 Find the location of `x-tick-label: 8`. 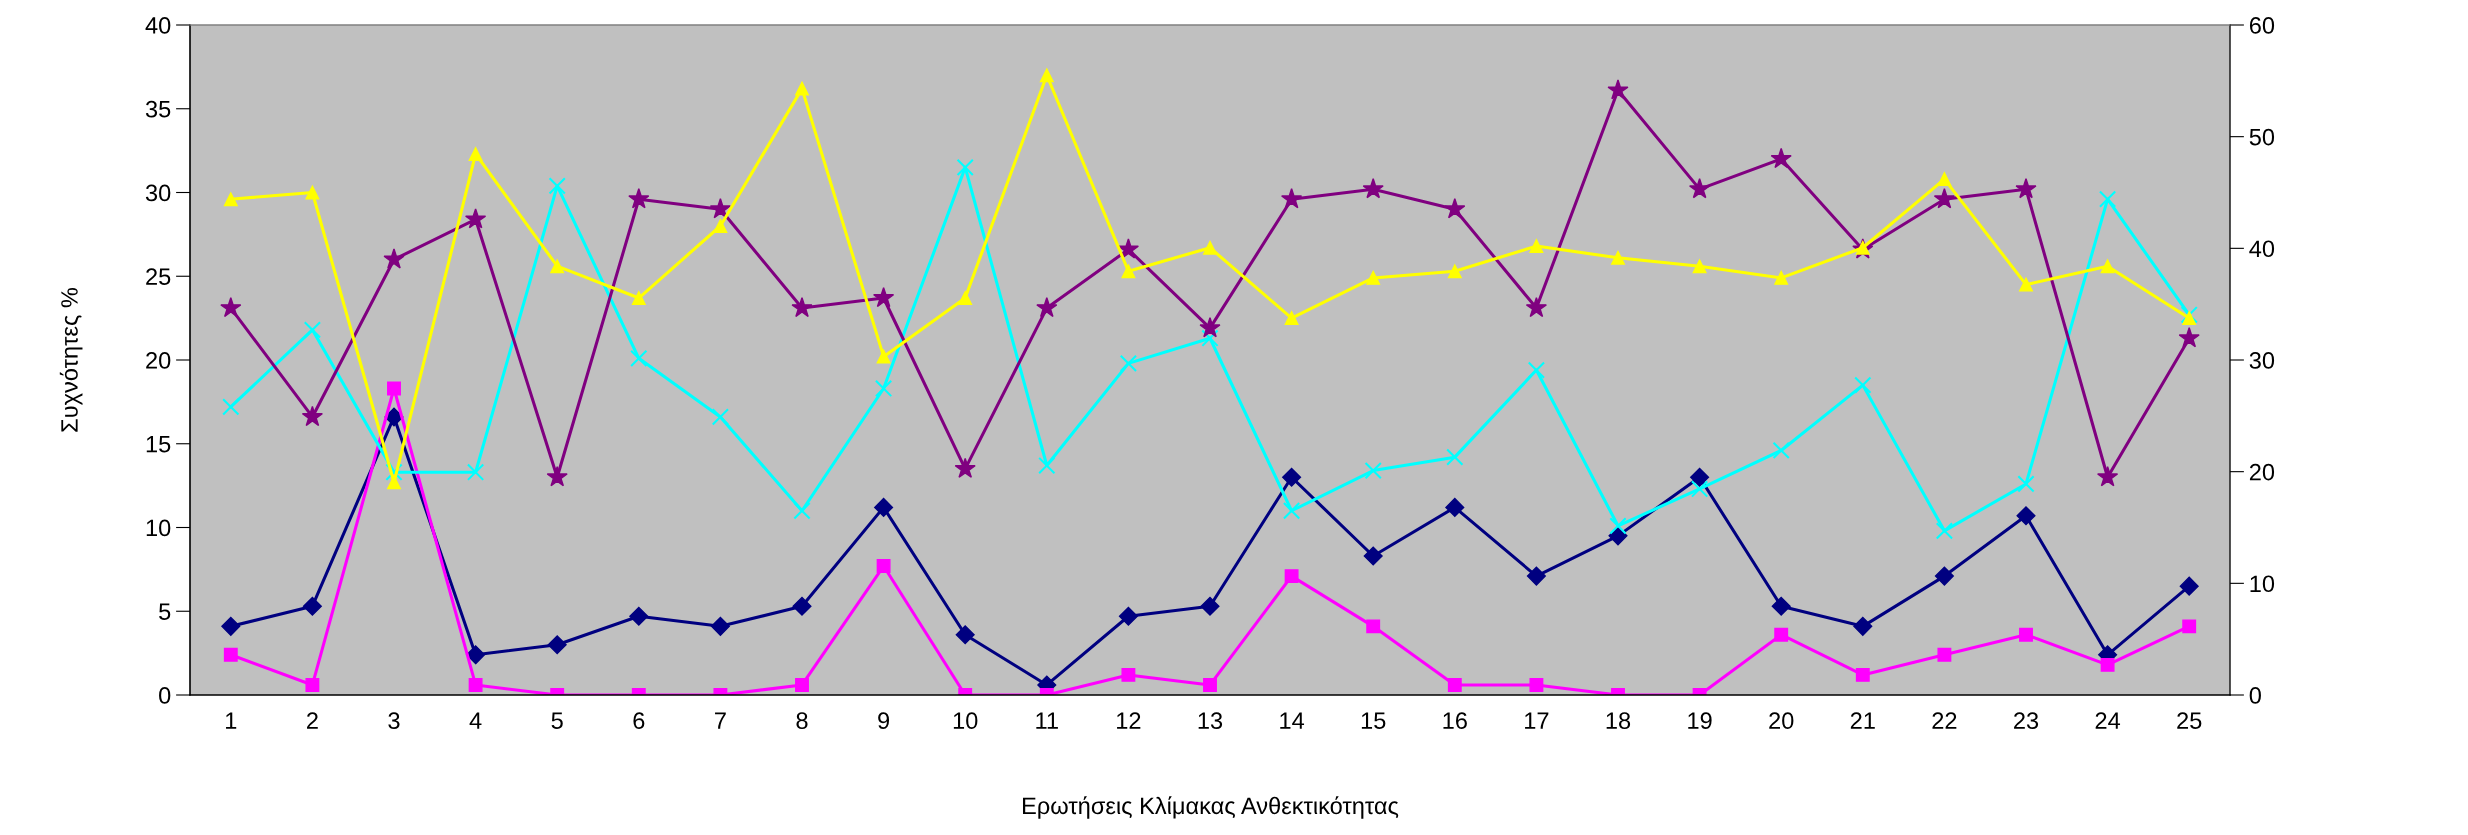

x-tick-label: 8 is located at coordinates (802, 721).